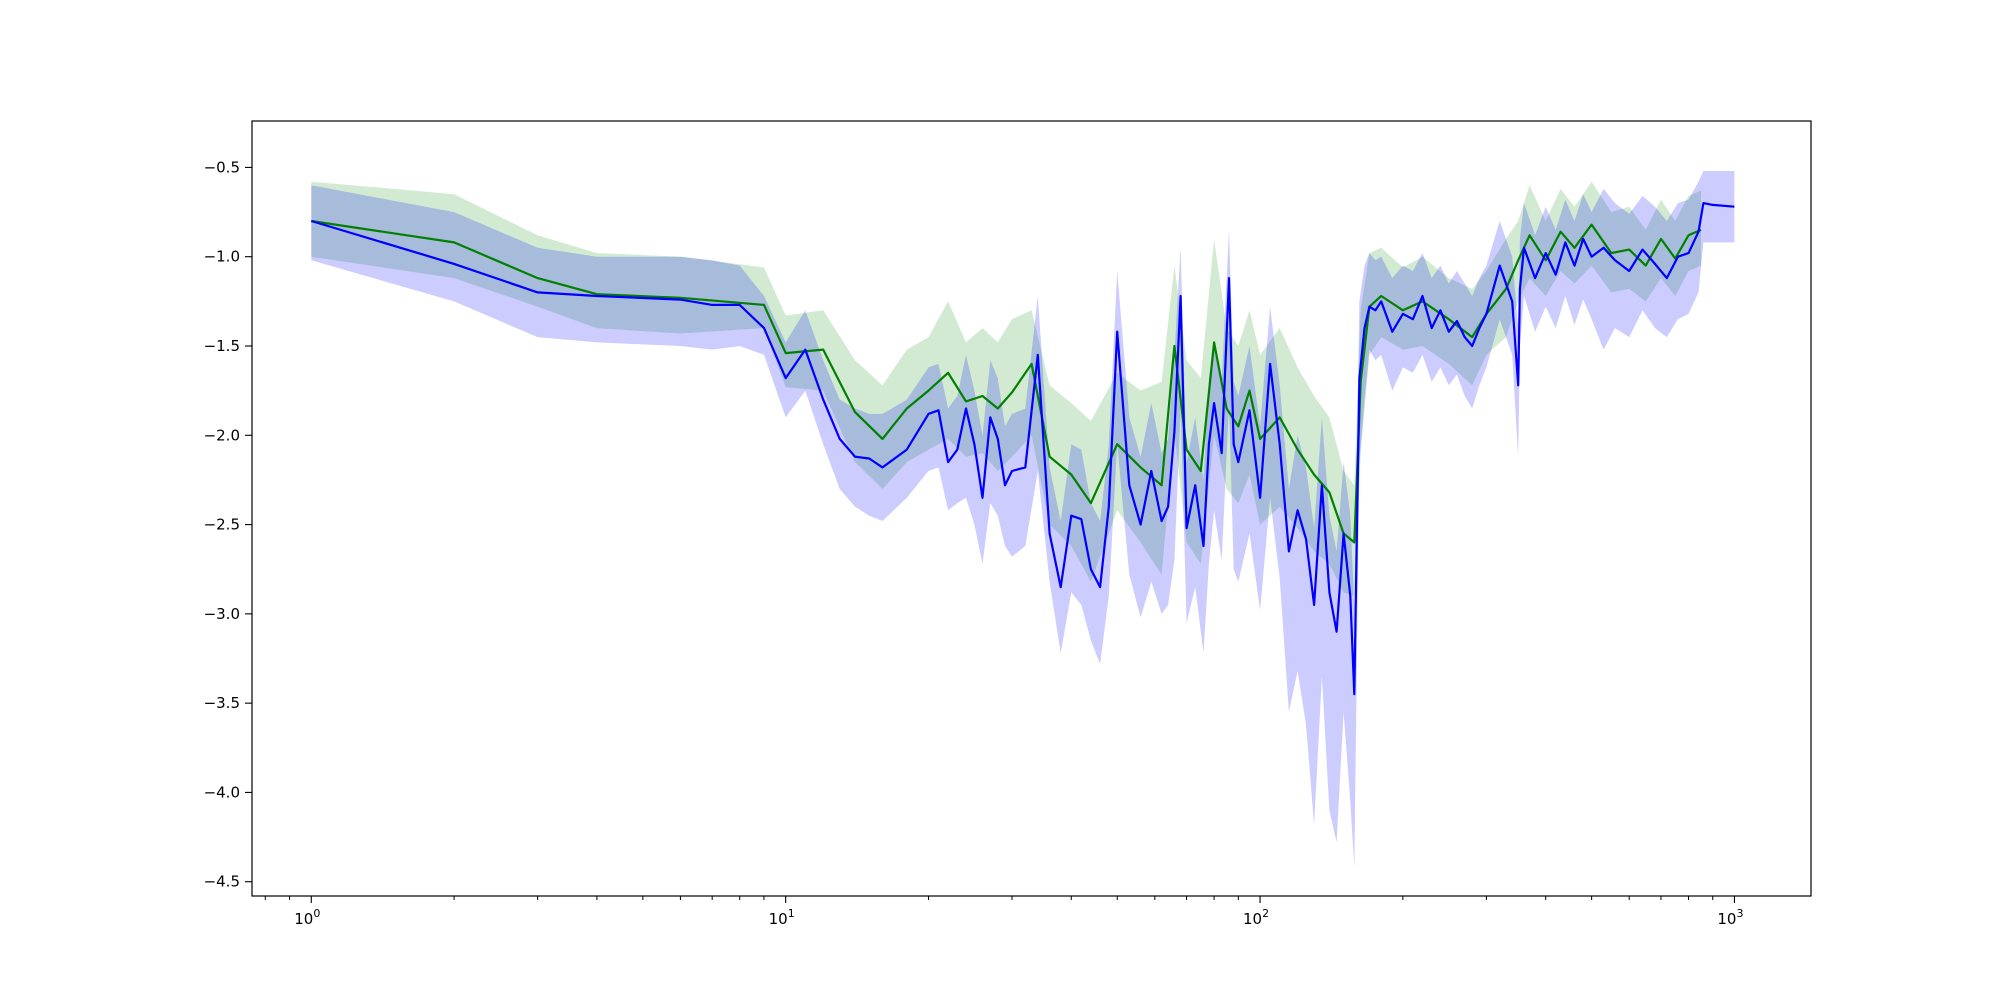 The height and width of the screenshot is (1004, 2000). Describe the element at coordinates (222, 525) in the screenshot. I see `y-tick-label: −2.5` at that location.